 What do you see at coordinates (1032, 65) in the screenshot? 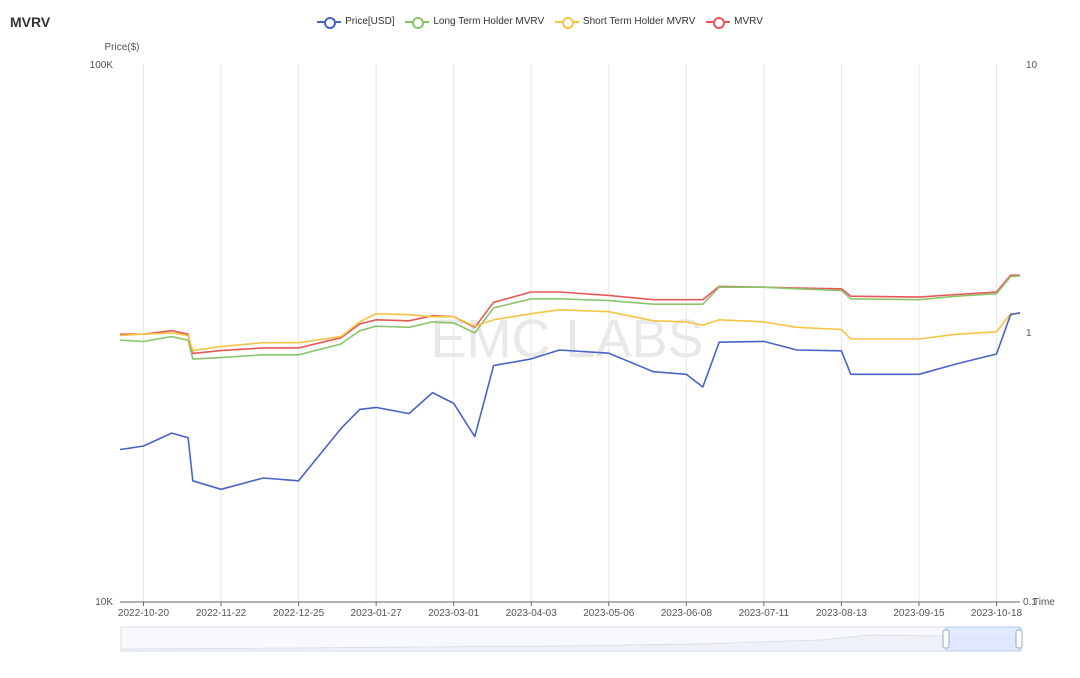
I see `y-right-tick-top: 10` at bounding box center [1032, 65].